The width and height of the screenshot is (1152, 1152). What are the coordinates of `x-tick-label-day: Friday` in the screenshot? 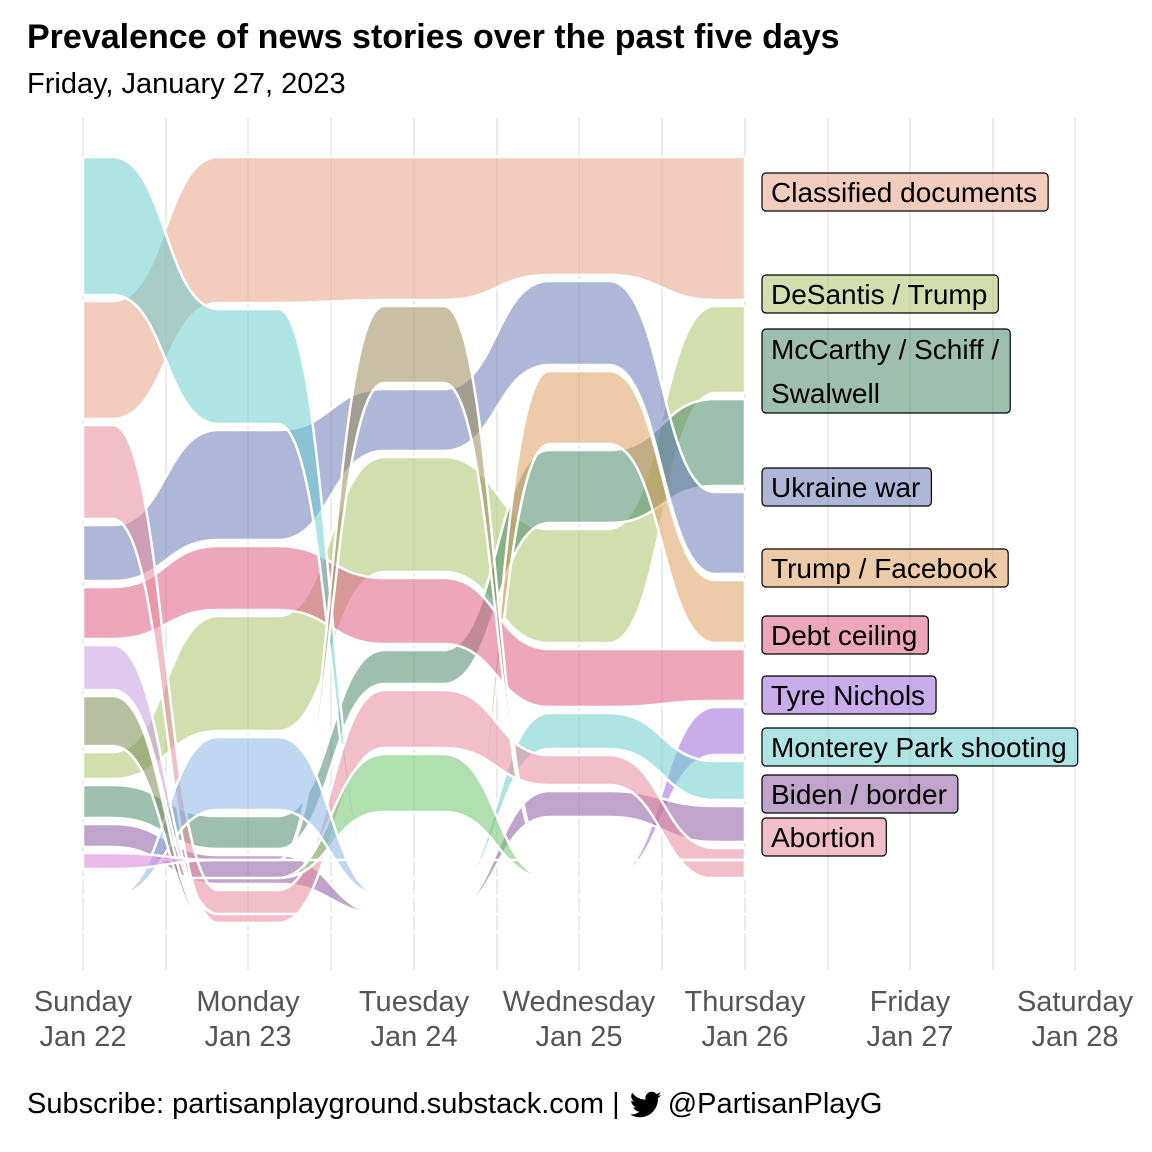 It's located at (910, 1002).